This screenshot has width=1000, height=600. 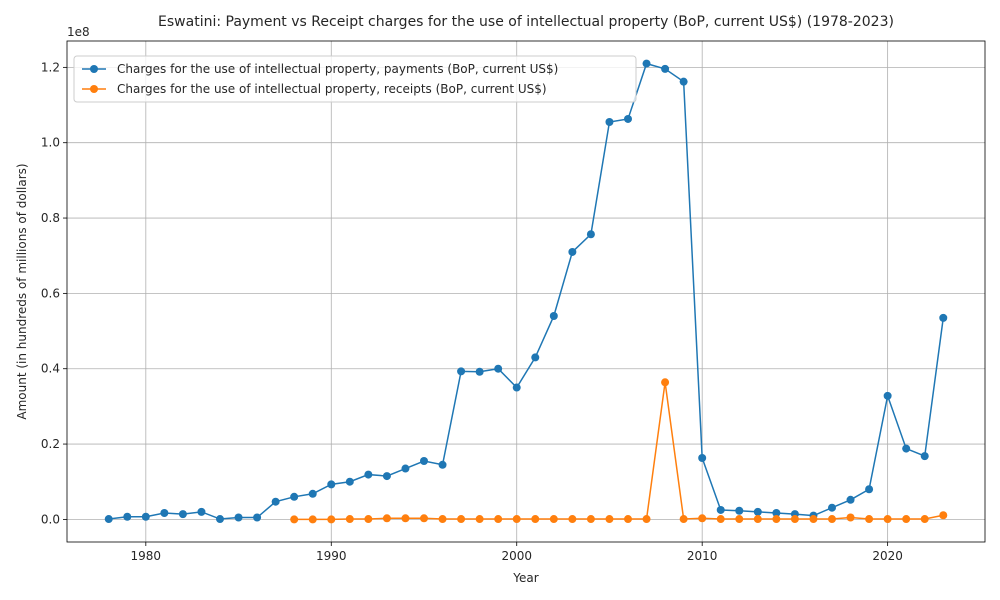 What do you see at coordinates (887, 556) in the screenshot?
I see `x-tick-label: 2020` at bounding box center [887, 556].